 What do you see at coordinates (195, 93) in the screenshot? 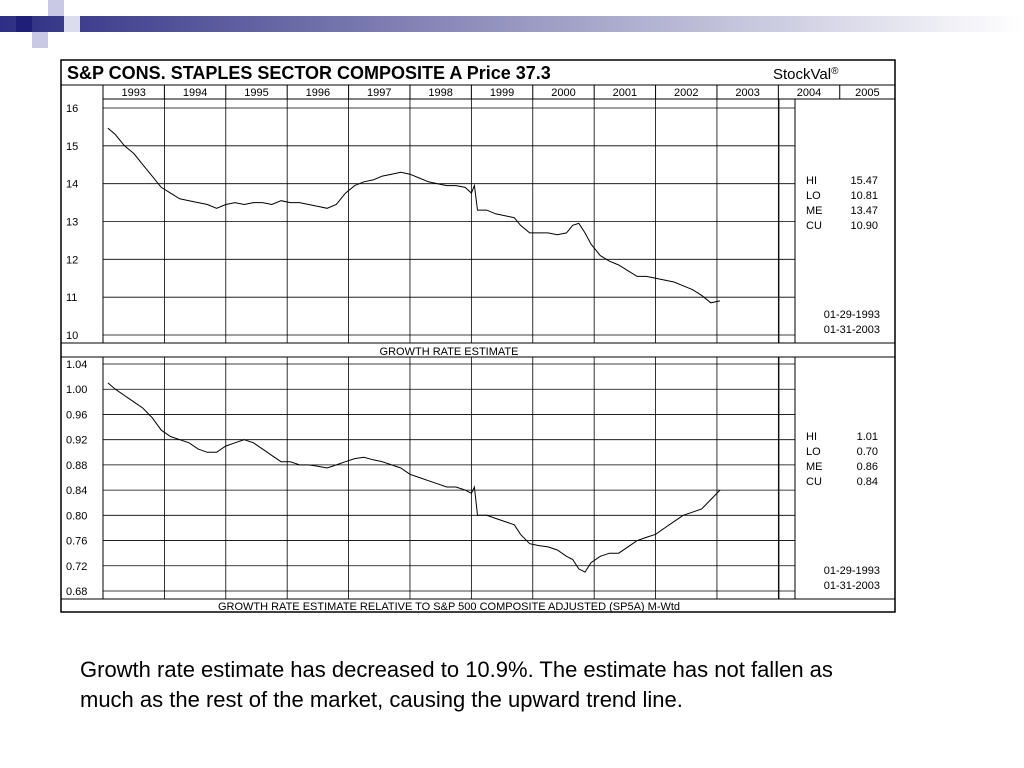
I see `year-label: 1994` at bounding box center [195, 93].